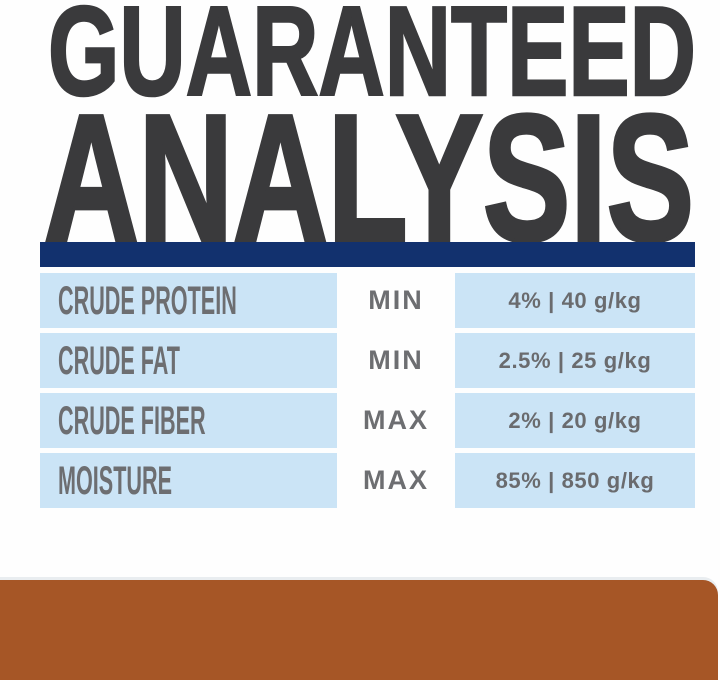  I want to click on table-row-crude-protein: CRUDE PROTEIN MIN 4% | 40 g/kg, so click(367, 300).